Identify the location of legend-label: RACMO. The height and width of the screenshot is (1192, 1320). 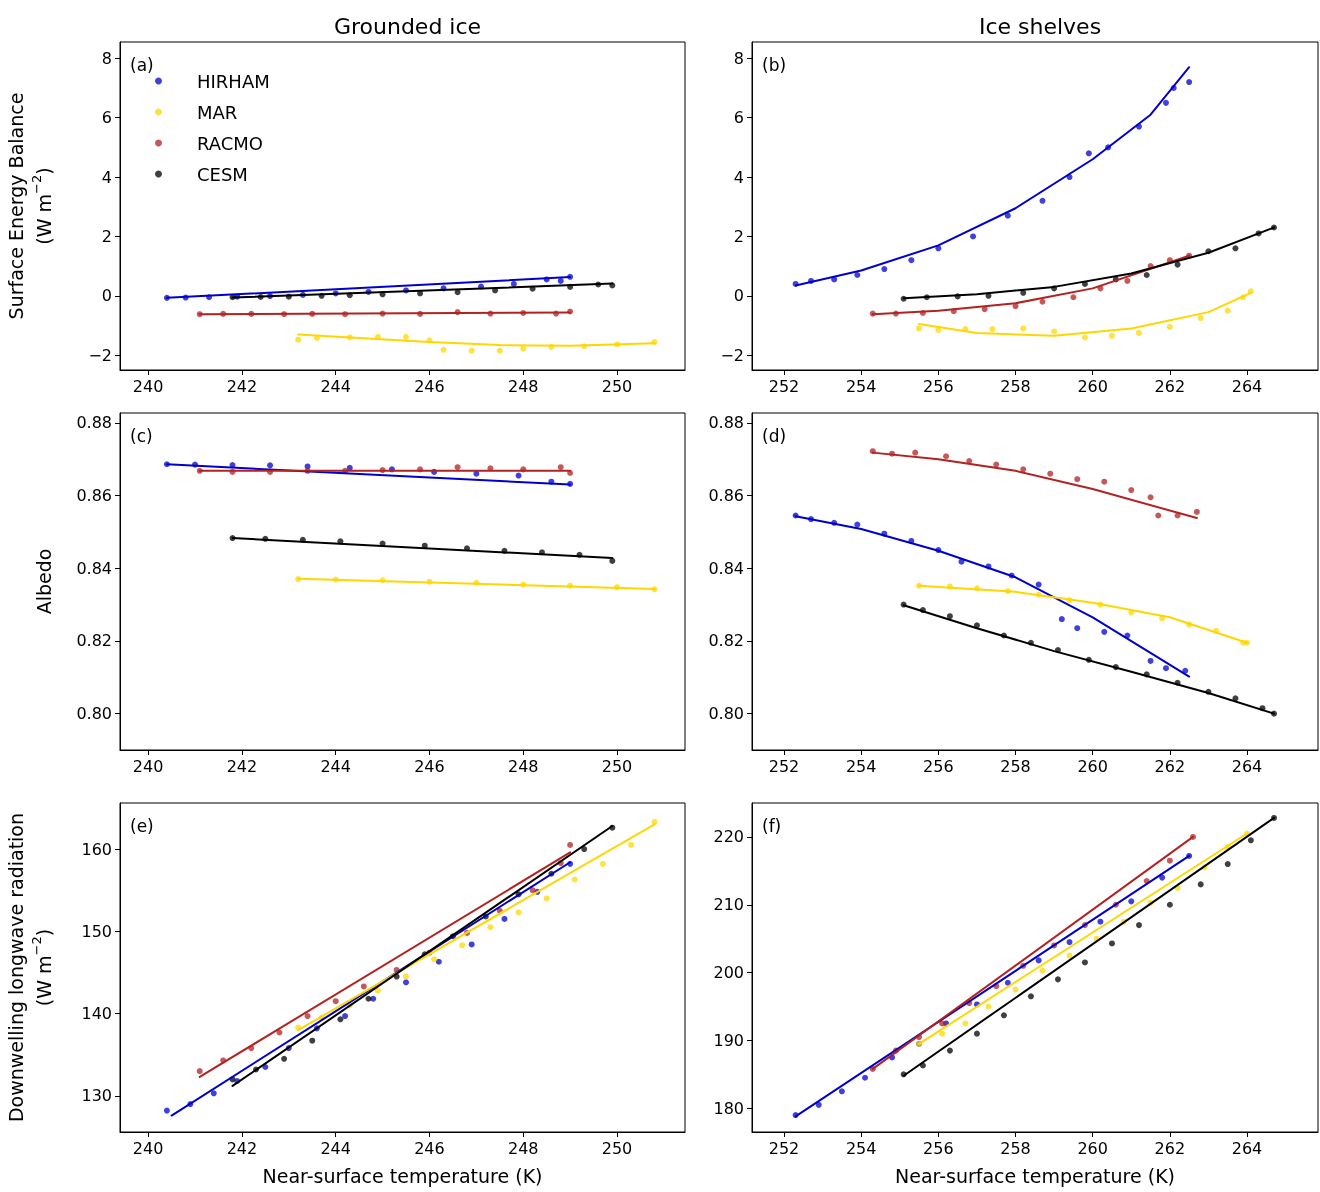
(230, 143).